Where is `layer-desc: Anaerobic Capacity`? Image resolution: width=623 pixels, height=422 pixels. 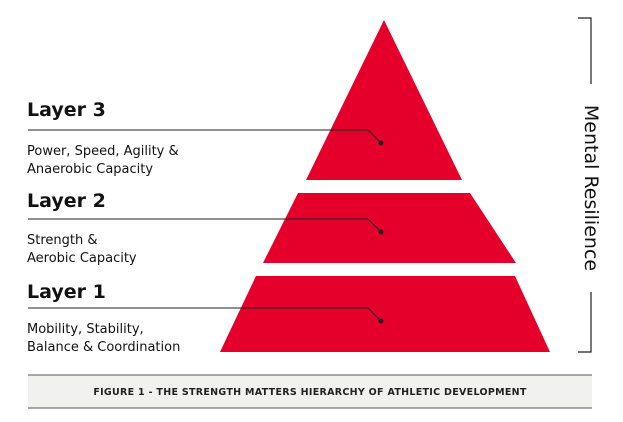 layer-desc: Anaerobic Capacity is located at coordinates (90, 169).